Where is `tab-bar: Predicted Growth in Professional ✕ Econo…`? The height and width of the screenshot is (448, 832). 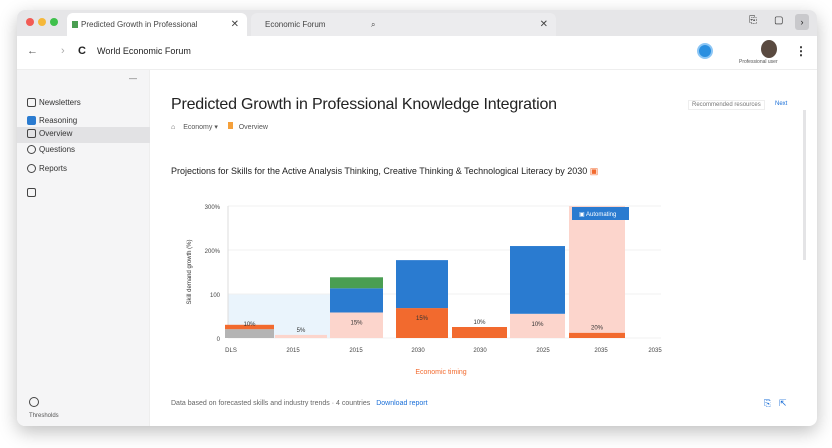 tab-bar: Predicted Growth in Professional ✕ Econo… is located at coordinates (417, 23).